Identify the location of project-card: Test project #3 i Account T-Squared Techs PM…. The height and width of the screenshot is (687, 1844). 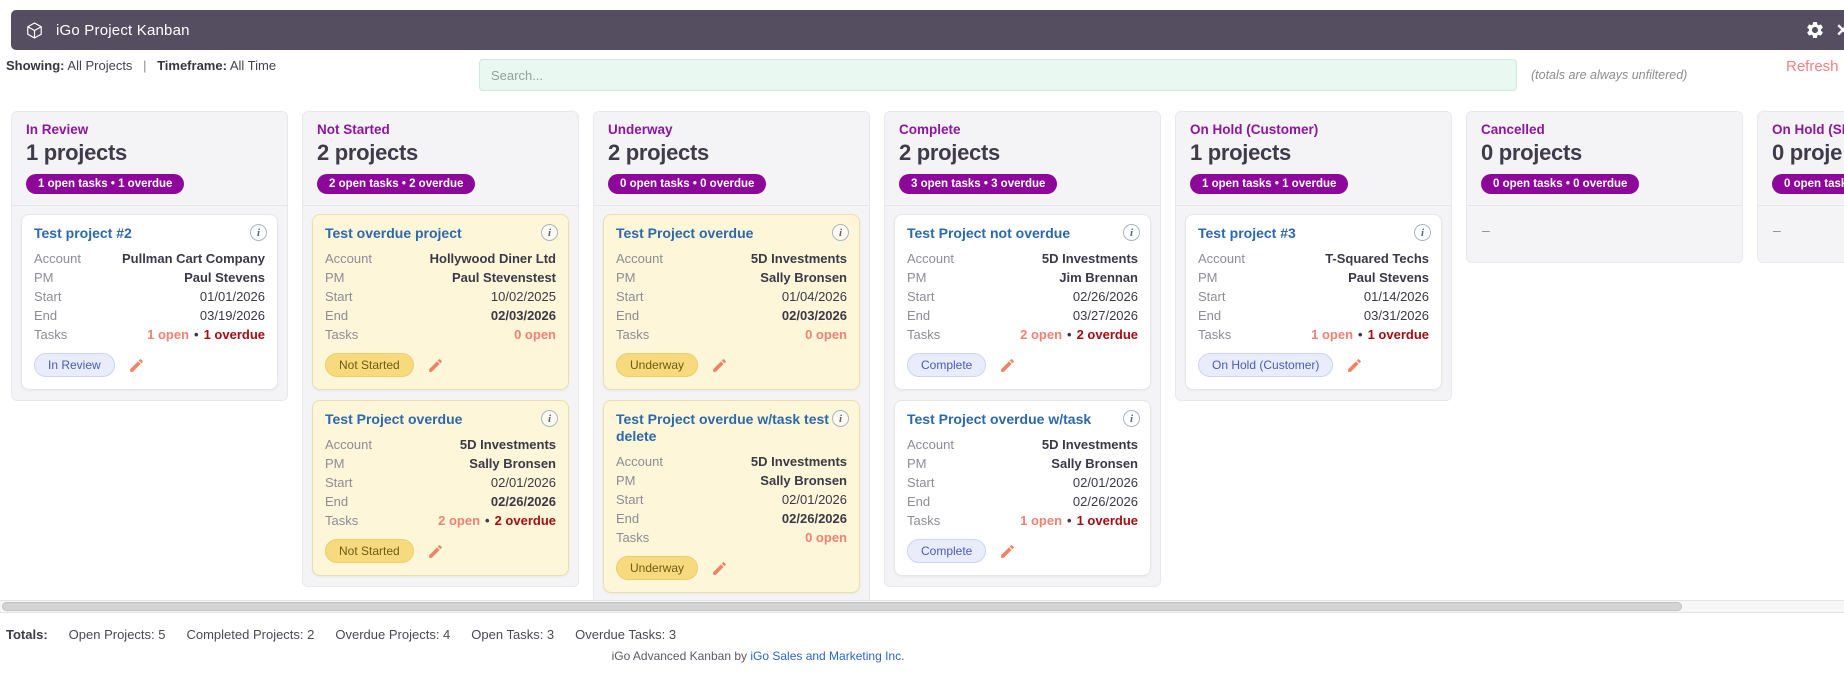
(1313, 302).